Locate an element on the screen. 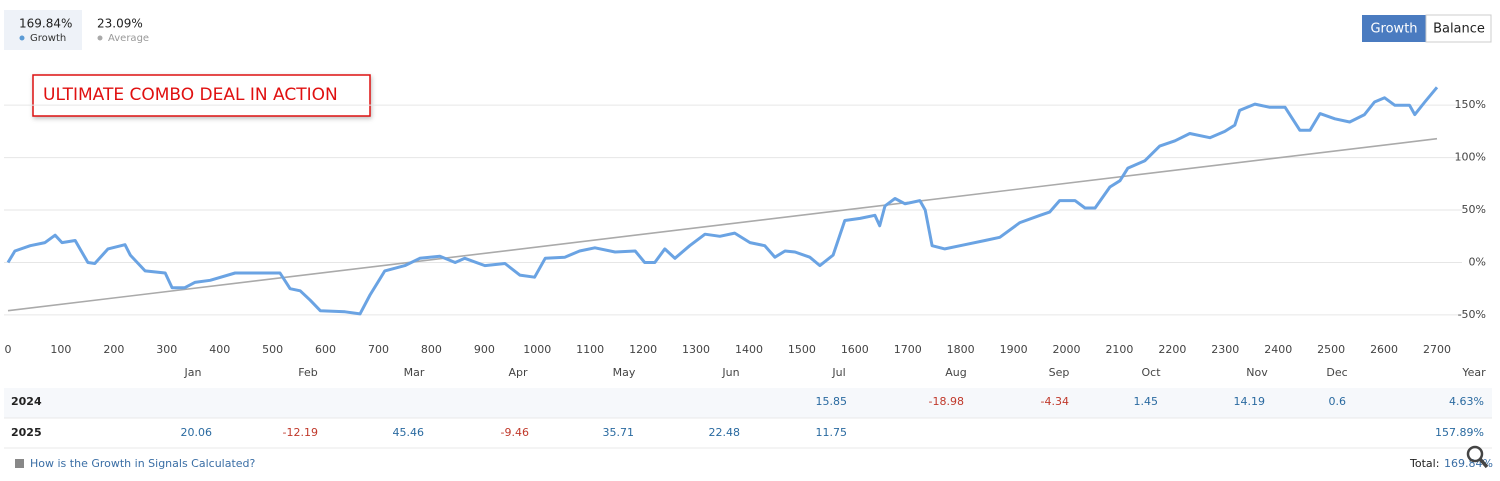  summary-label: Growth is located at coordinates (48, 38).